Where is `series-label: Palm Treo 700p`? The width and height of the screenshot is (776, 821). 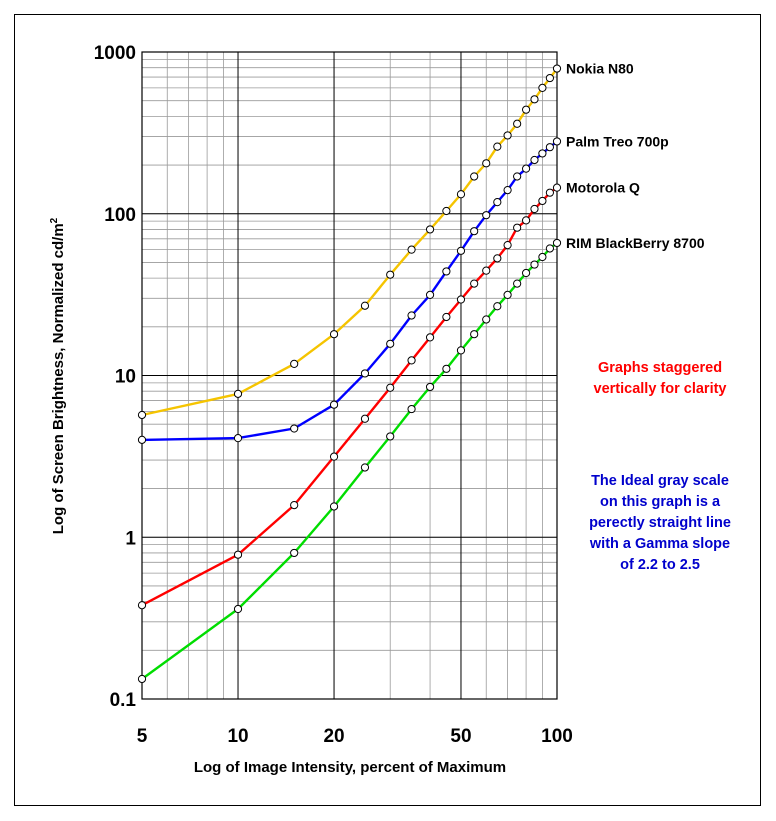
series-label: Palm Treo 700p is located at coordinates (617, 141).